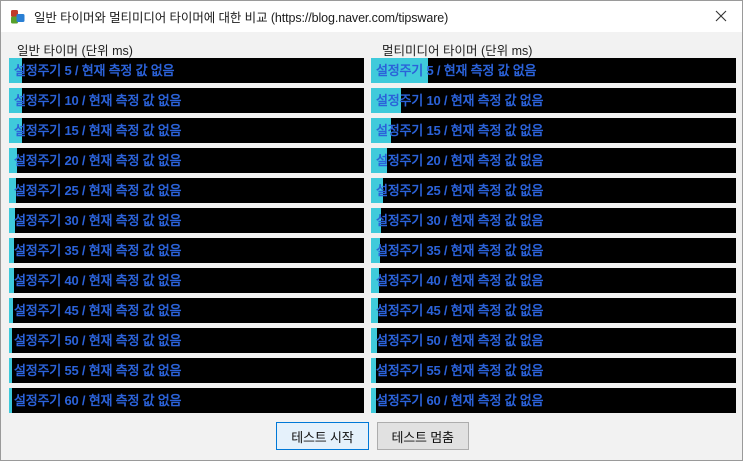 The height and width of the screenshot is (461, 743). What do you see at coordinates (322, 436) in the screenshot?
I see `start-test-button: 테스트 시작` at bounding box center [322, 436].